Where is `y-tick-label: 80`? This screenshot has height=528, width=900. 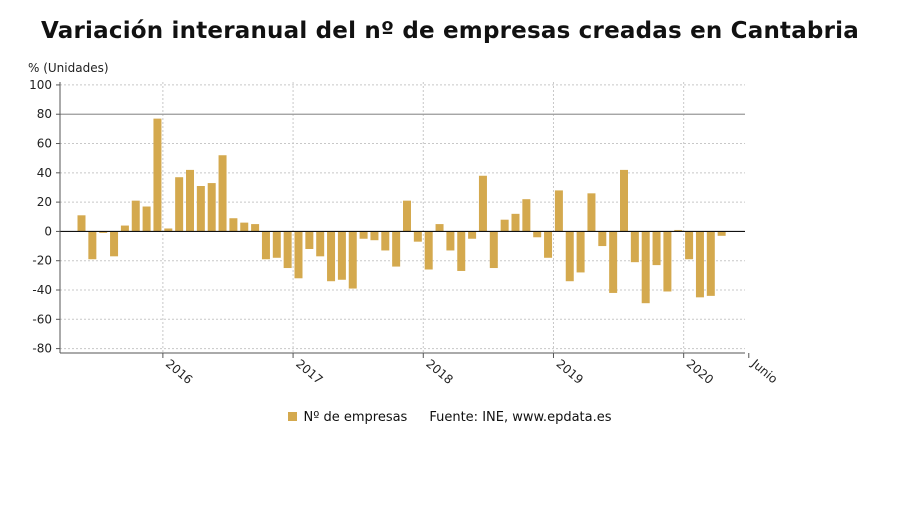 y-tick-label: 80 is located at coordinates (44, 114).